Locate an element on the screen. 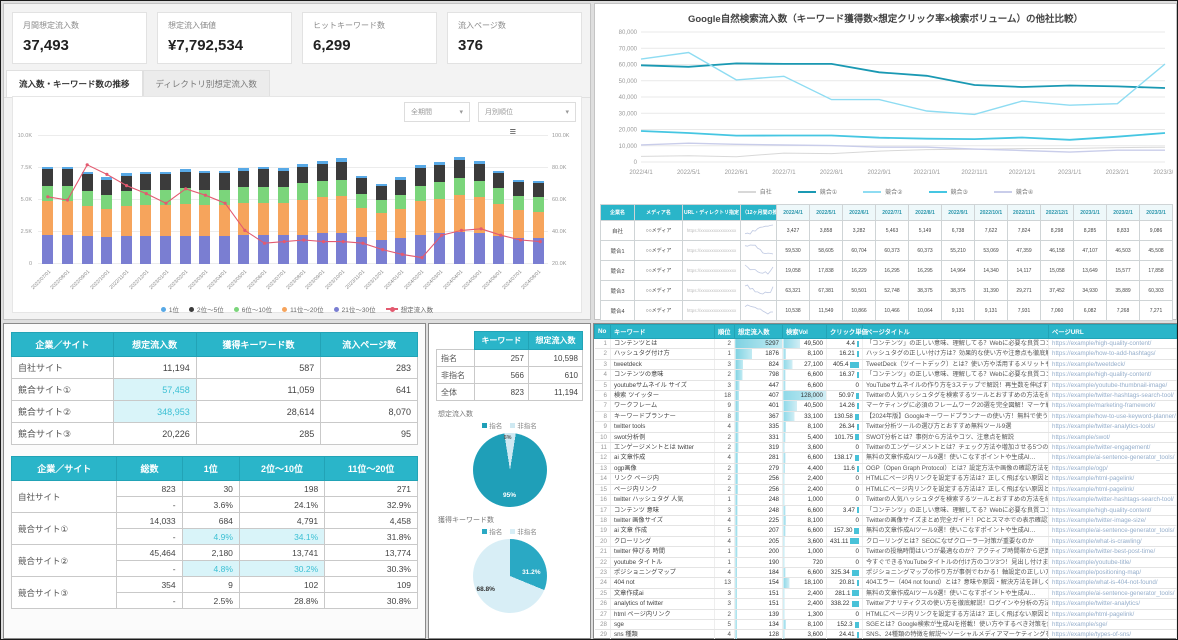 Image resolution: width=1178 pixels, height=640 pixels. chart-menu-icon: ≡ is located at coordinates (512, 132).